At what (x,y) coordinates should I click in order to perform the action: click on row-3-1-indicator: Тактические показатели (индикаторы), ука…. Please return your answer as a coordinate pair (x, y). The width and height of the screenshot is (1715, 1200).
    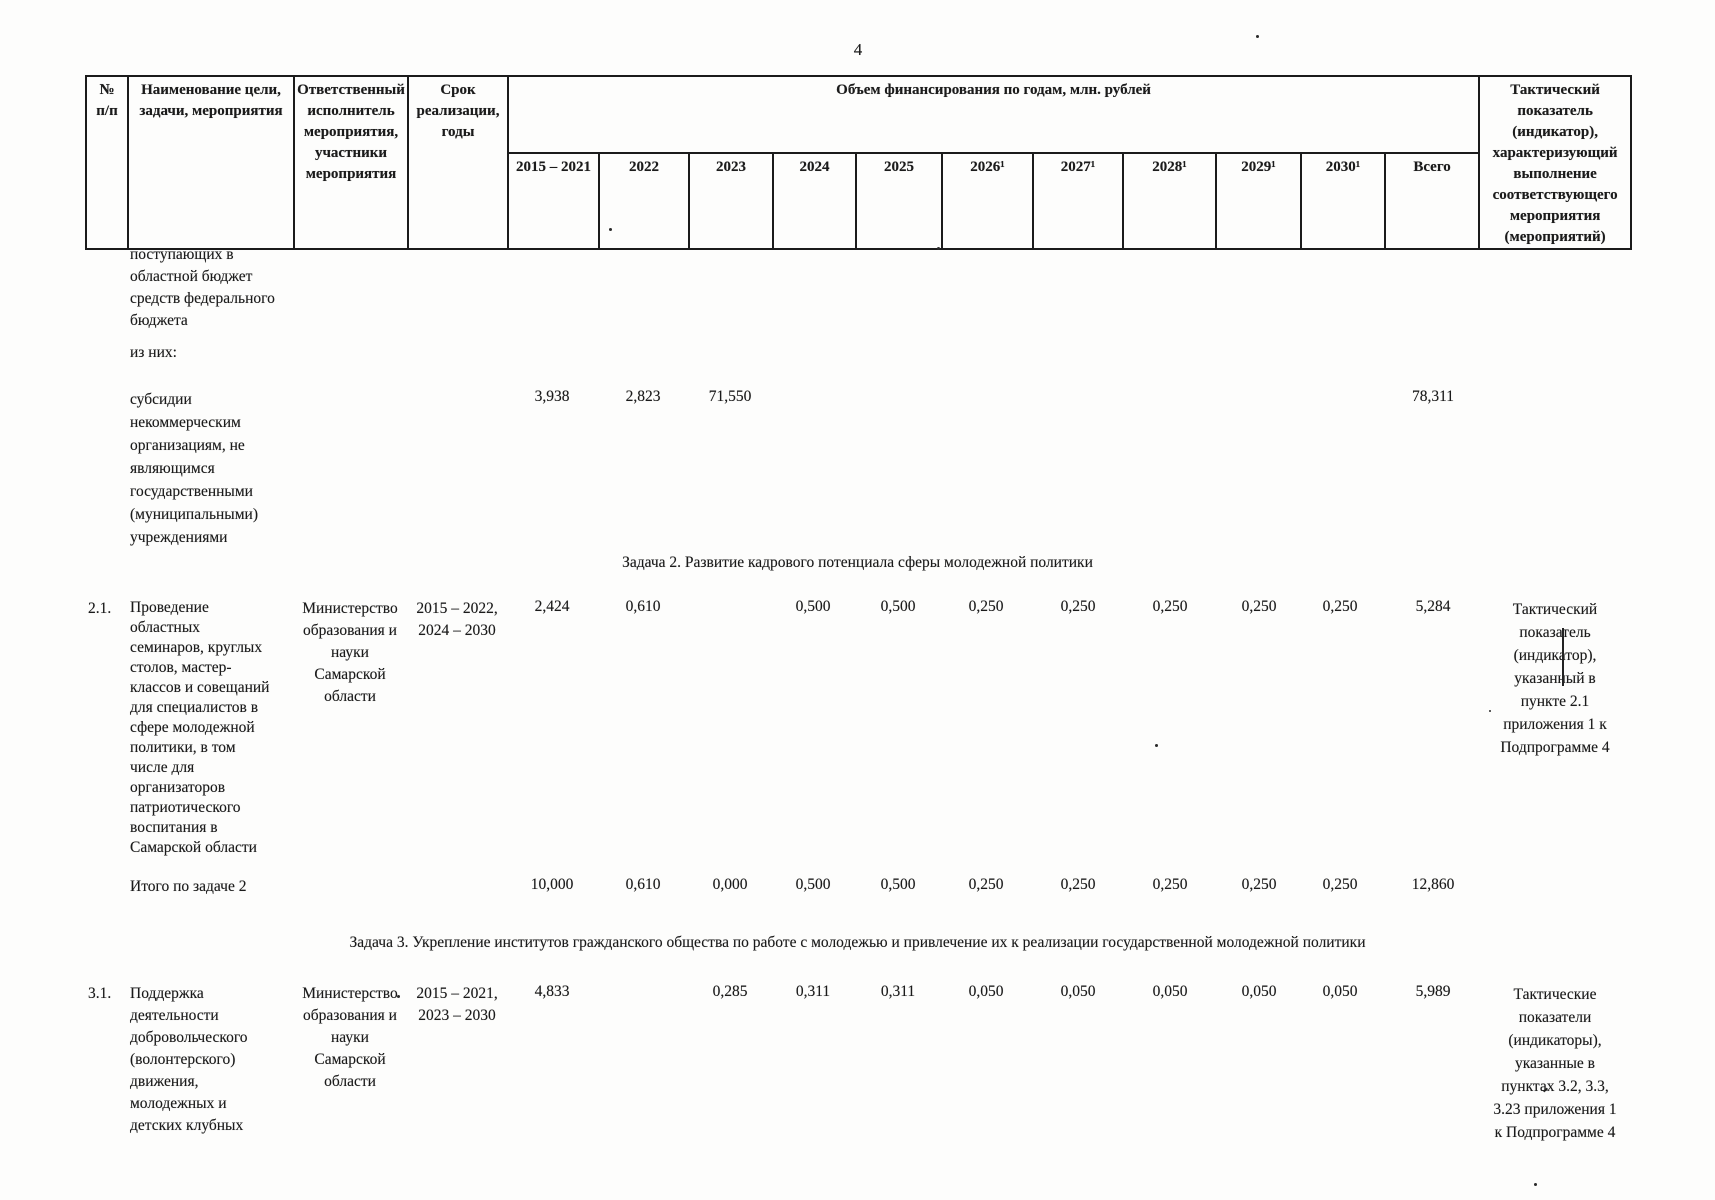
    Looking at the image, I should click on (1555, 1063).